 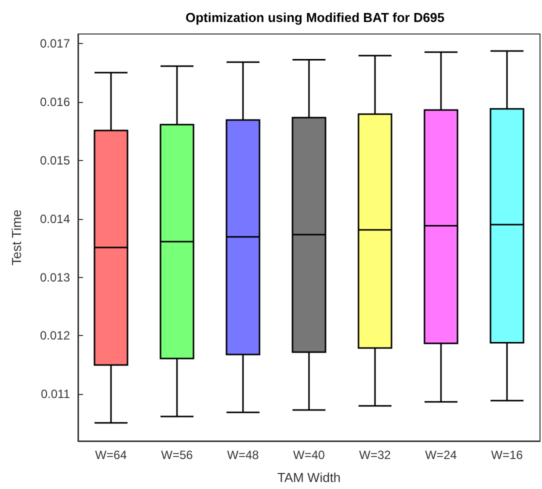 What do you see at coordinates (111, 455) in the screenshot?
I see `x-tick-label: W=64` at bounding box center [111, 455].